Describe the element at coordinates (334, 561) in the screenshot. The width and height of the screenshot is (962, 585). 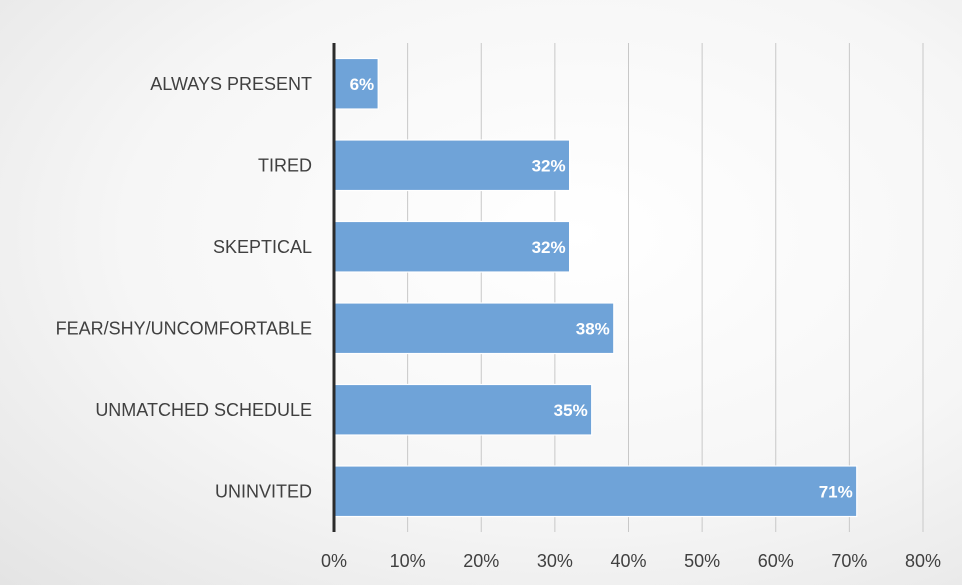
I see `x-tick-label: 0%` at that location.